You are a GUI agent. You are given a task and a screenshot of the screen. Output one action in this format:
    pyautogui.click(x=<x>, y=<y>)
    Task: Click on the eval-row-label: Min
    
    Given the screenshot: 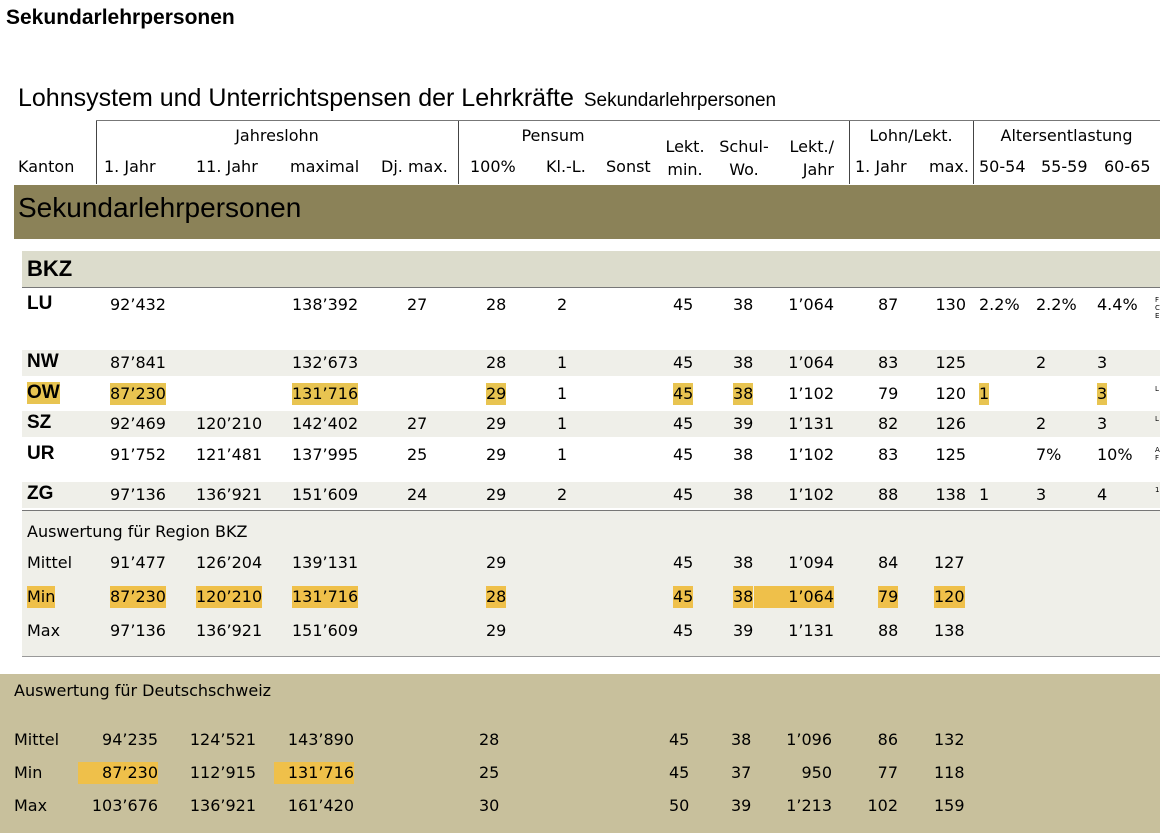 What is the action you would take?
    pyautogui.click(x=41, y=597)
    